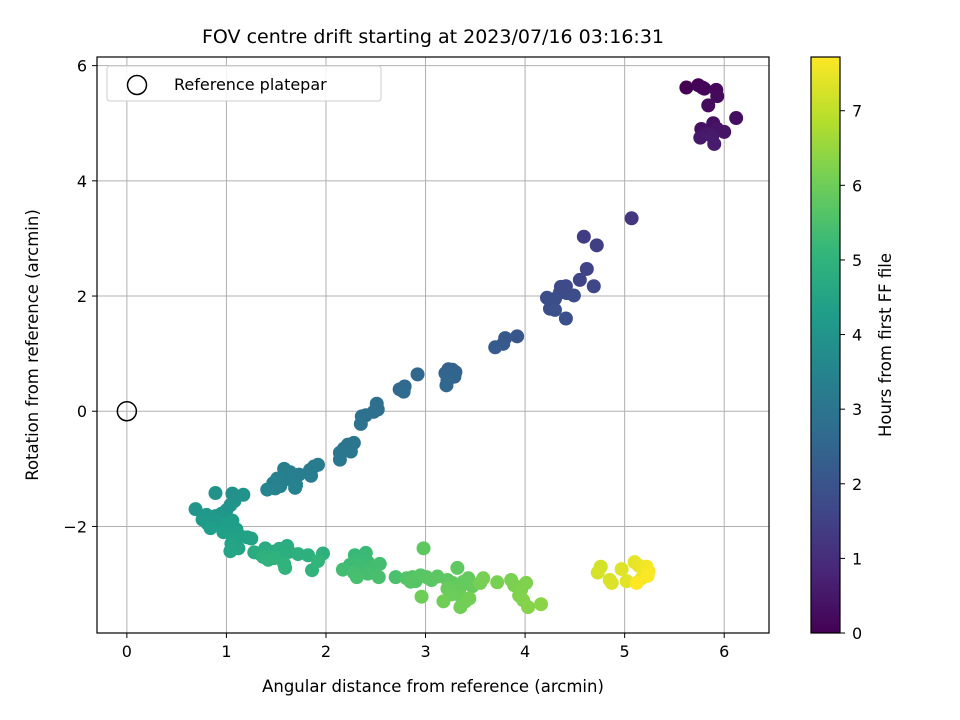  Describe the element at coordinates (250, 84) in the screenshot. I see `legend-label: Reference platepar` at that location.